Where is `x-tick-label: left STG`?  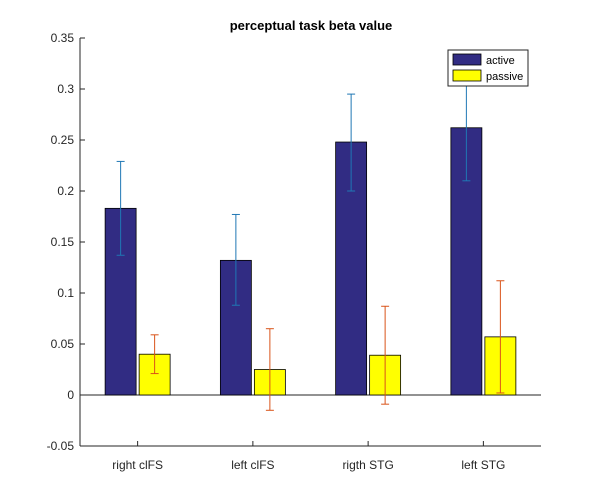 x-tick-label: left STG is located at coordinates (483, 465).